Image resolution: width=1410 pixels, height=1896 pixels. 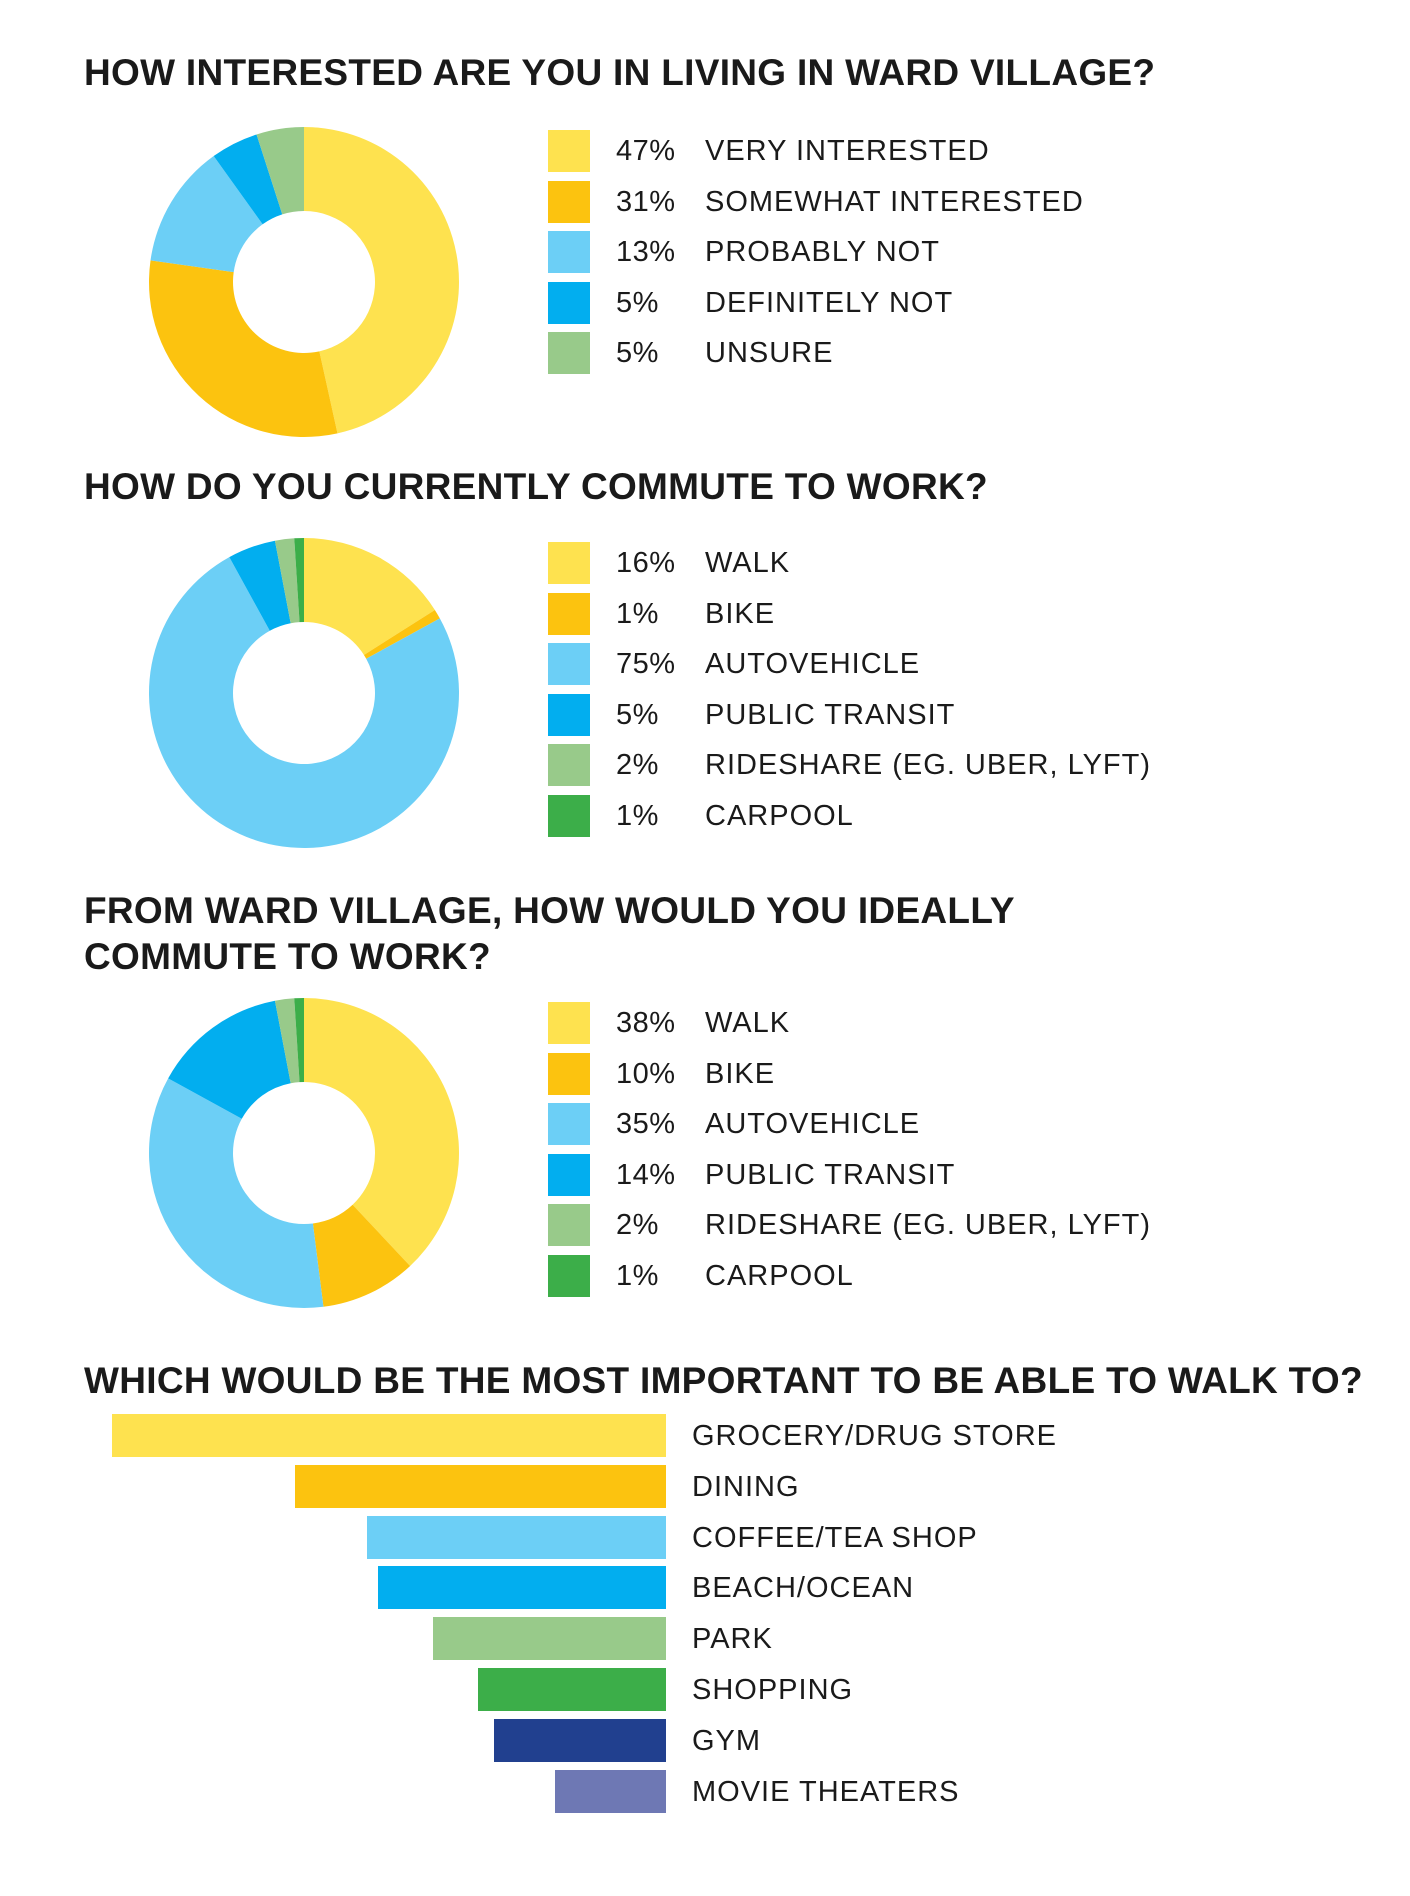 What do you see at coordinates (646, 1073) in the screenshot?
I see `legend-percentage: 10%` at bounding box center [646, 1073].